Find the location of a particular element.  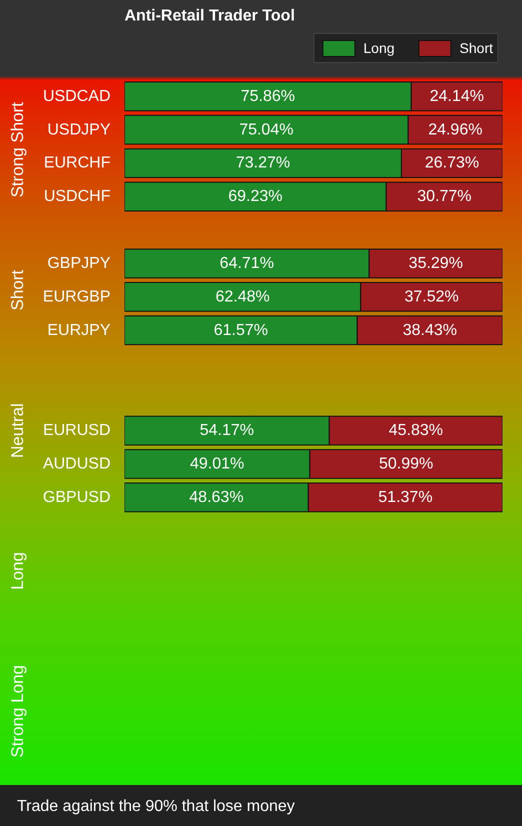

data-label: 64.71% is located at coordinates (247, 263).